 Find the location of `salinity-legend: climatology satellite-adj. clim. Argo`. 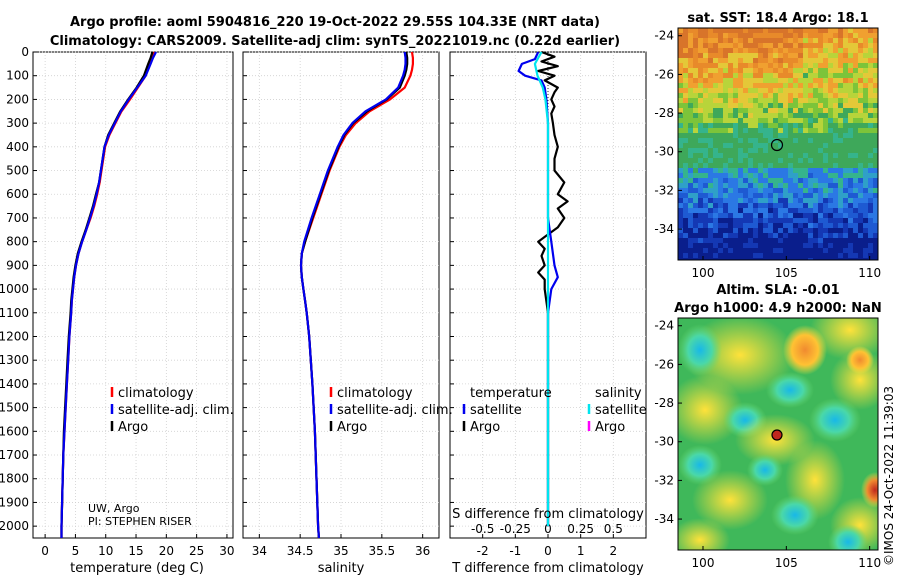

salinity-legend: climatology satellite-adj. clim. Argo is located at coordinates (391, 410).